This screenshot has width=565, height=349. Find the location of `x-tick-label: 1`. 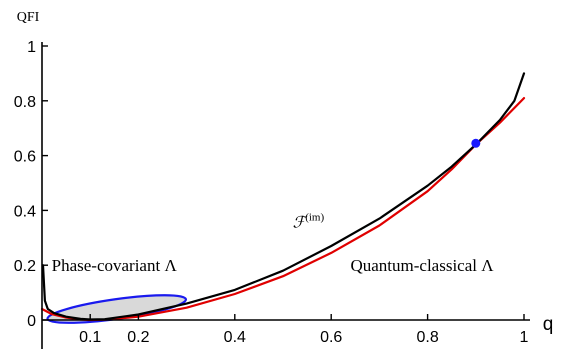

x-tick-label: 1 is located at coordinates (524, 337).